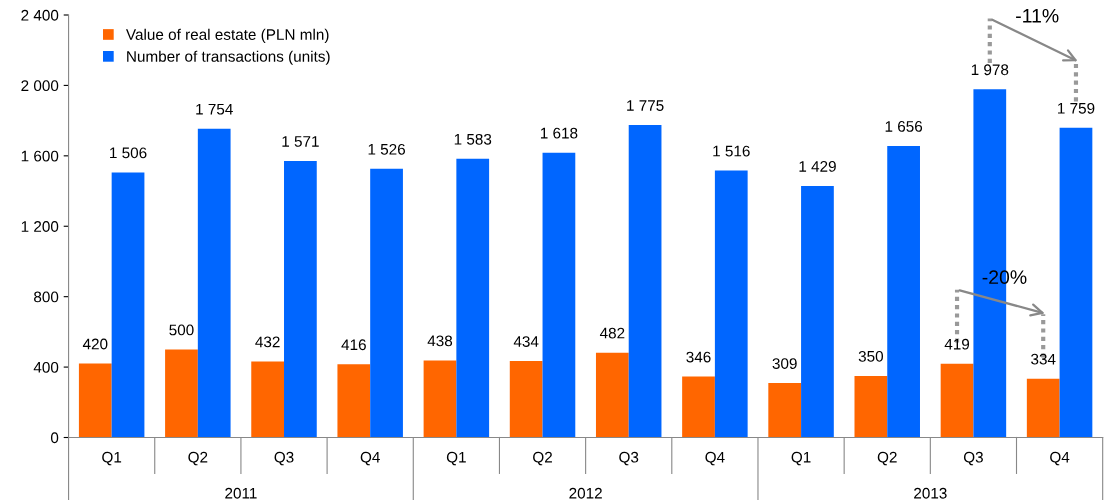 The width and height of the screenshot is (1106, 500). I want to click on data-label: 1 516, so click(731, 151).